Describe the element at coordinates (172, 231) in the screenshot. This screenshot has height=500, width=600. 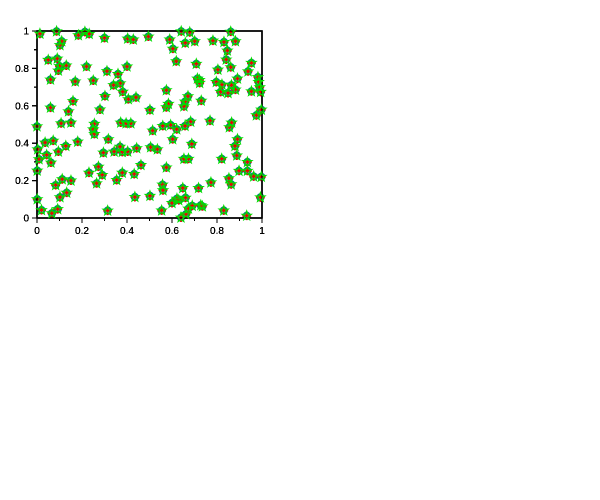
I see `x-tick-label: 0.6` at that location.